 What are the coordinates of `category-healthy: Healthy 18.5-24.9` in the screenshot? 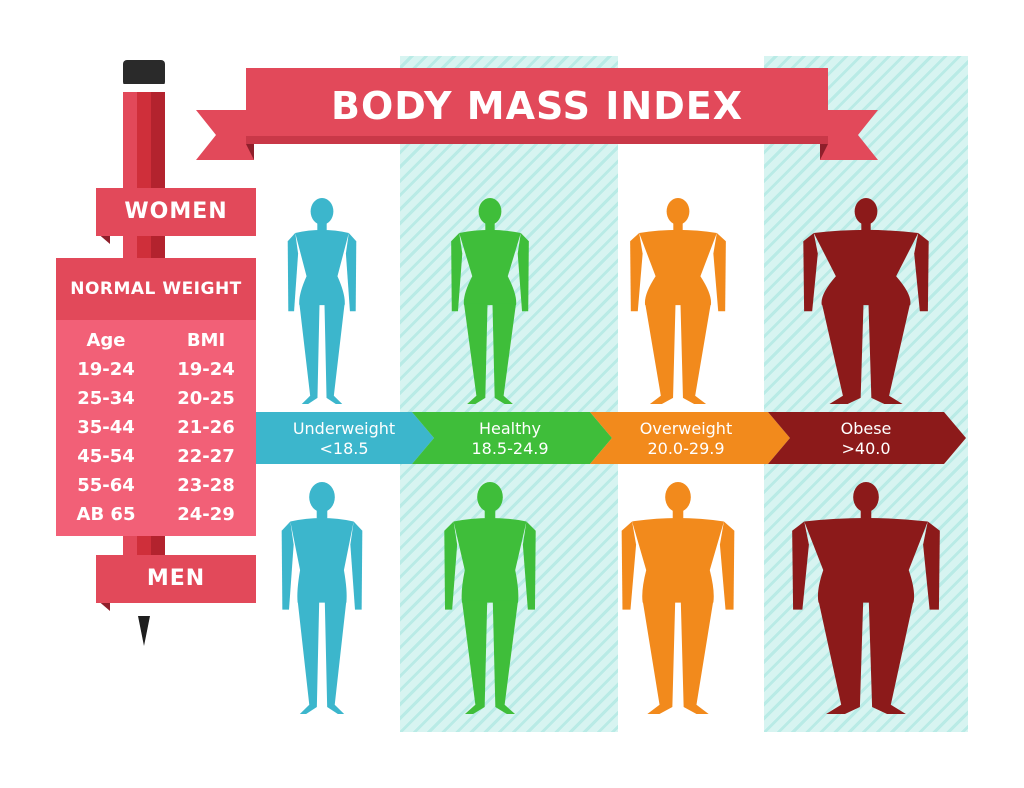 It's located at (510, 438).